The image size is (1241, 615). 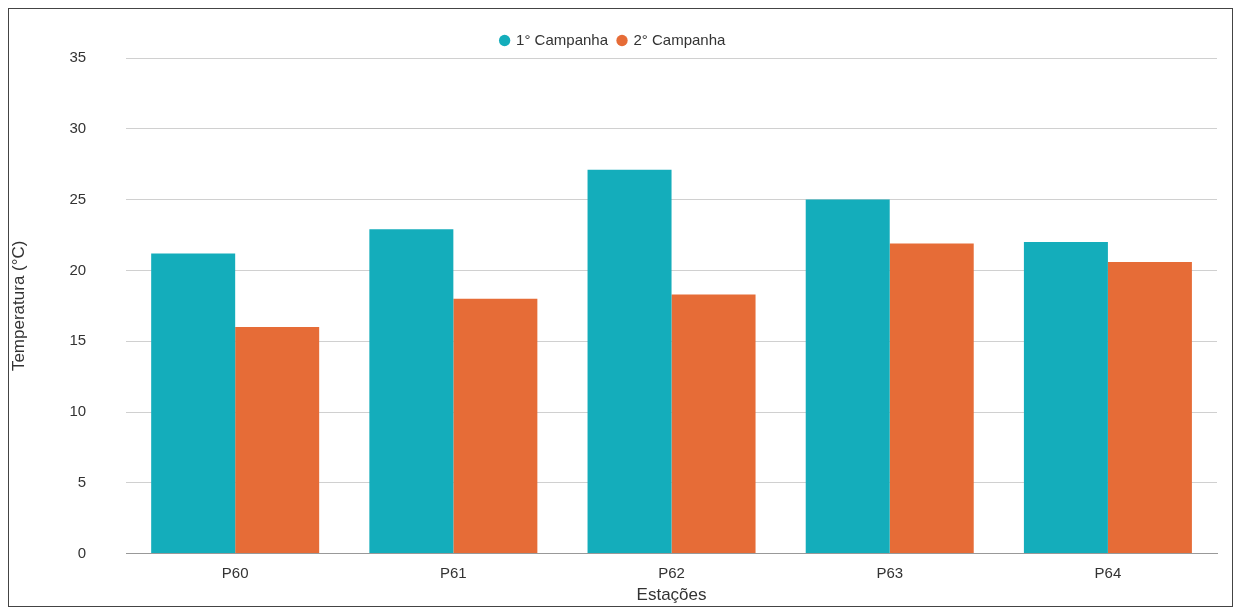 What do you see at coordinates (890, 572) in the screenshot?
I see `x-tick-label: P63` at bounding box center [890, 572].